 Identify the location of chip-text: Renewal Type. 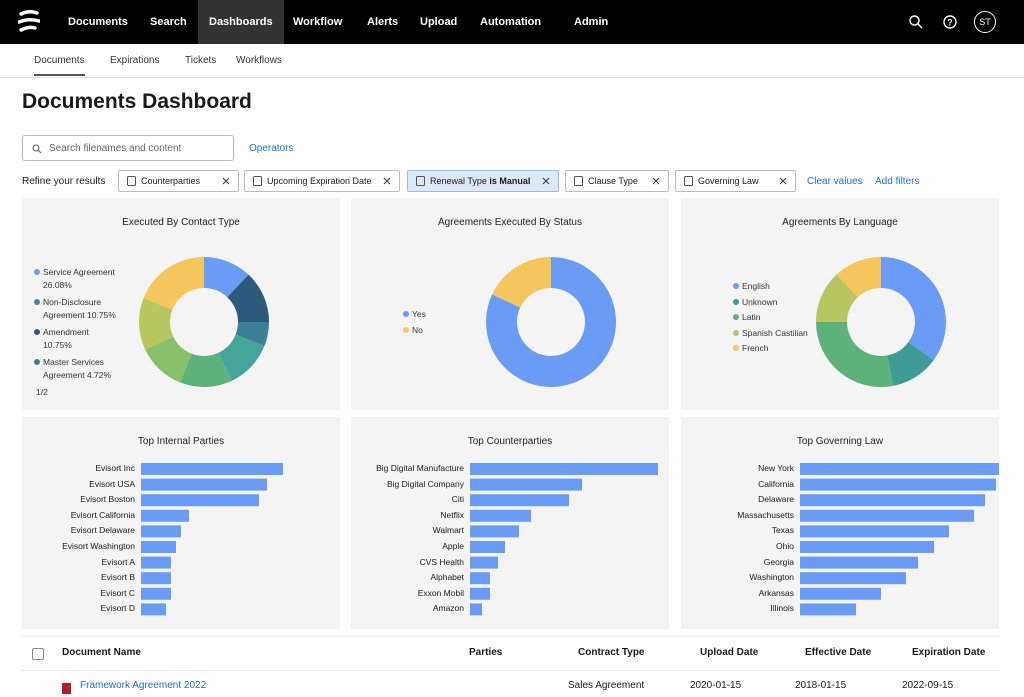
(458, 181).